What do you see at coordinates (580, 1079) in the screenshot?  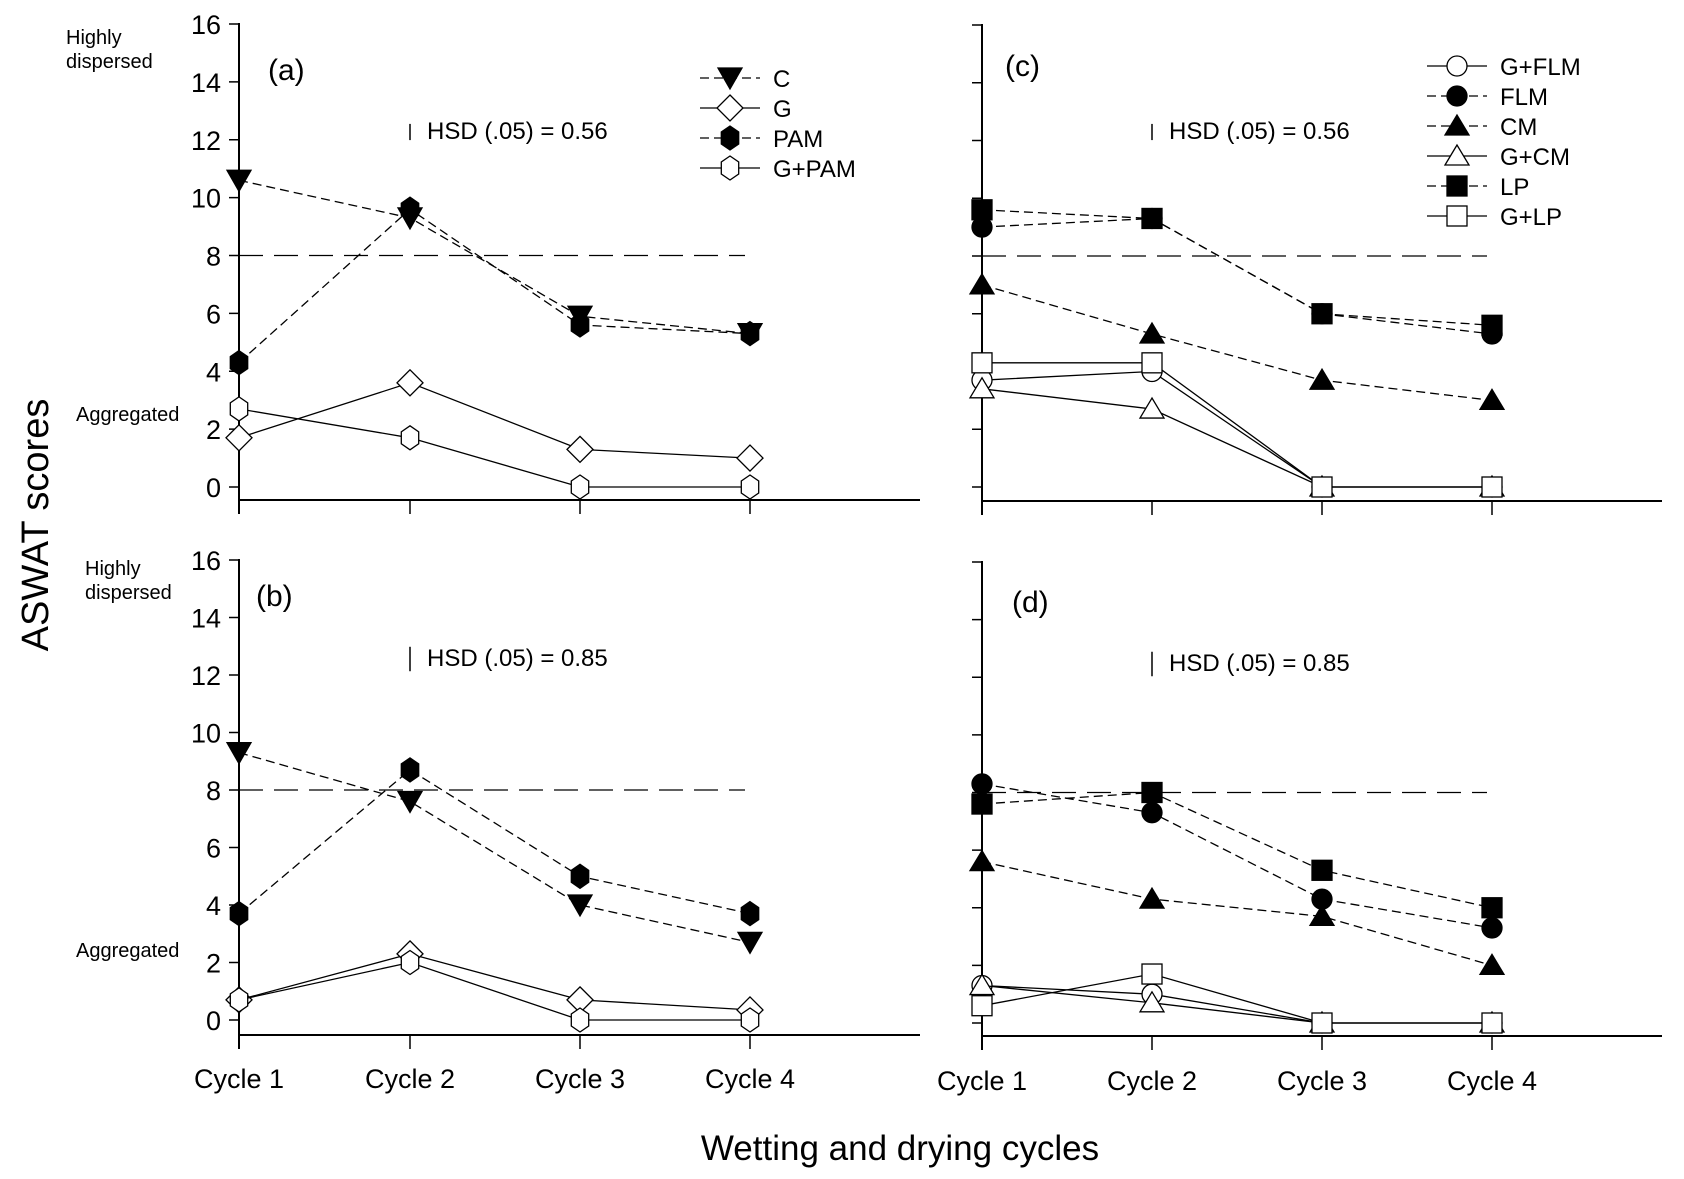 I see `panel-b-xtick-label: Cycle 3` at bounding box center [580, 1079].